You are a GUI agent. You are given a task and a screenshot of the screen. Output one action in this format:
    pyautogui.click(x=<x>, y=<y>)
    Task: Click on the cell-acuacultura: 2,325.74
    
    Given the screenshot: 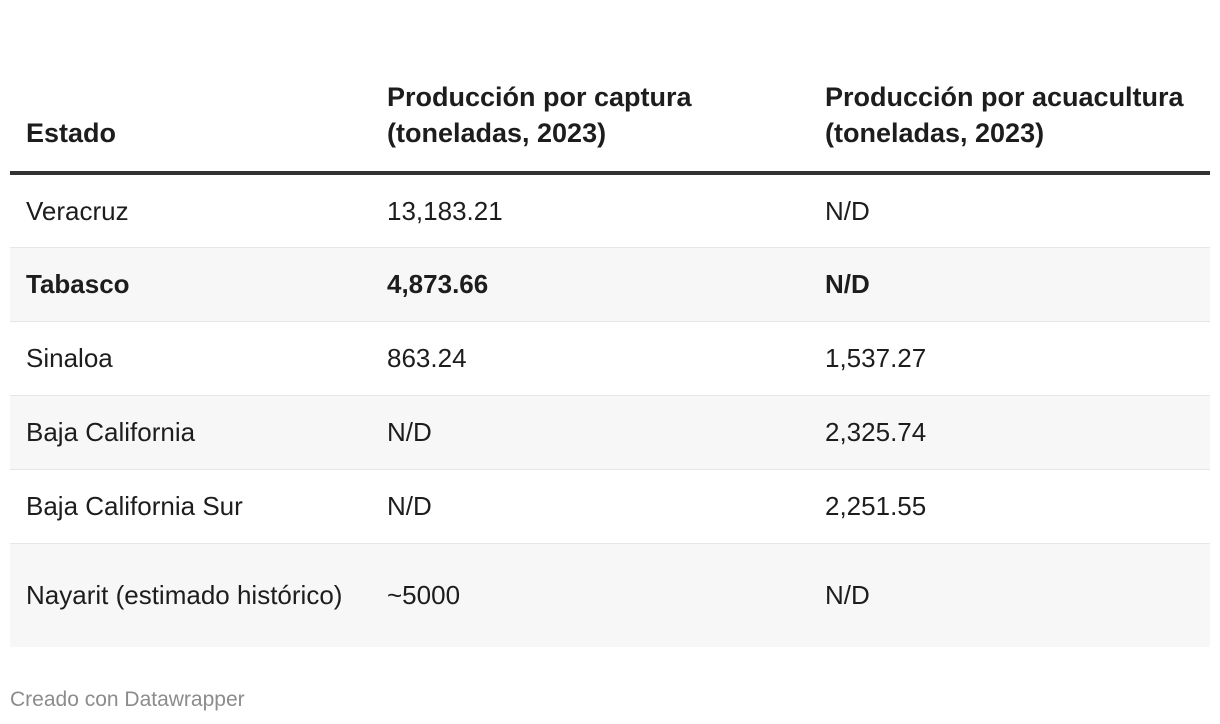 What is the action you would take?
    pyautogui.click(x=1009, y=432)
    